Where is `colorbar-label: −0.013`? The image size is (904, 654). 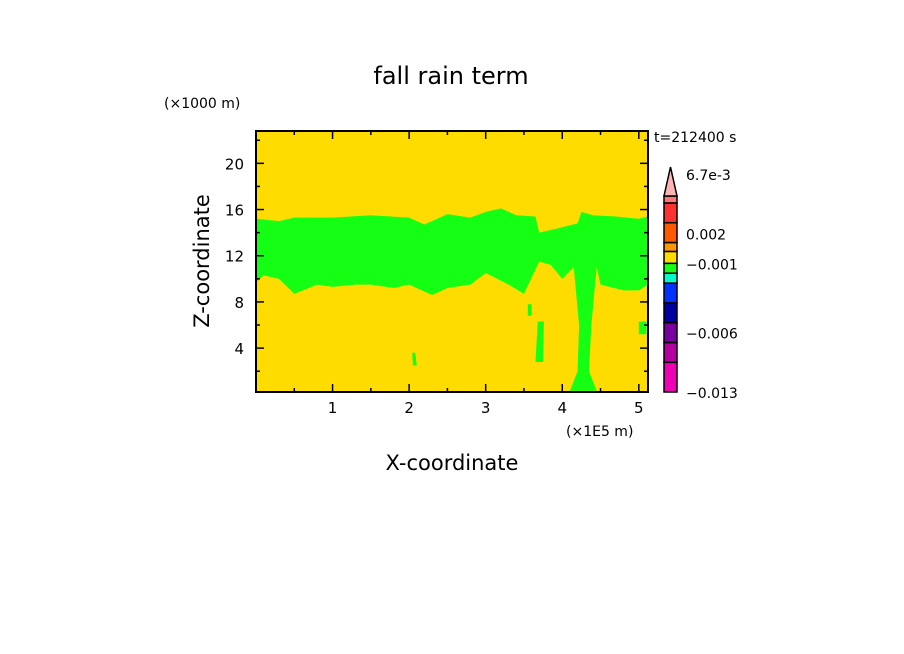 colorbar-label: −0.013 is located at coordinates (712, 394).